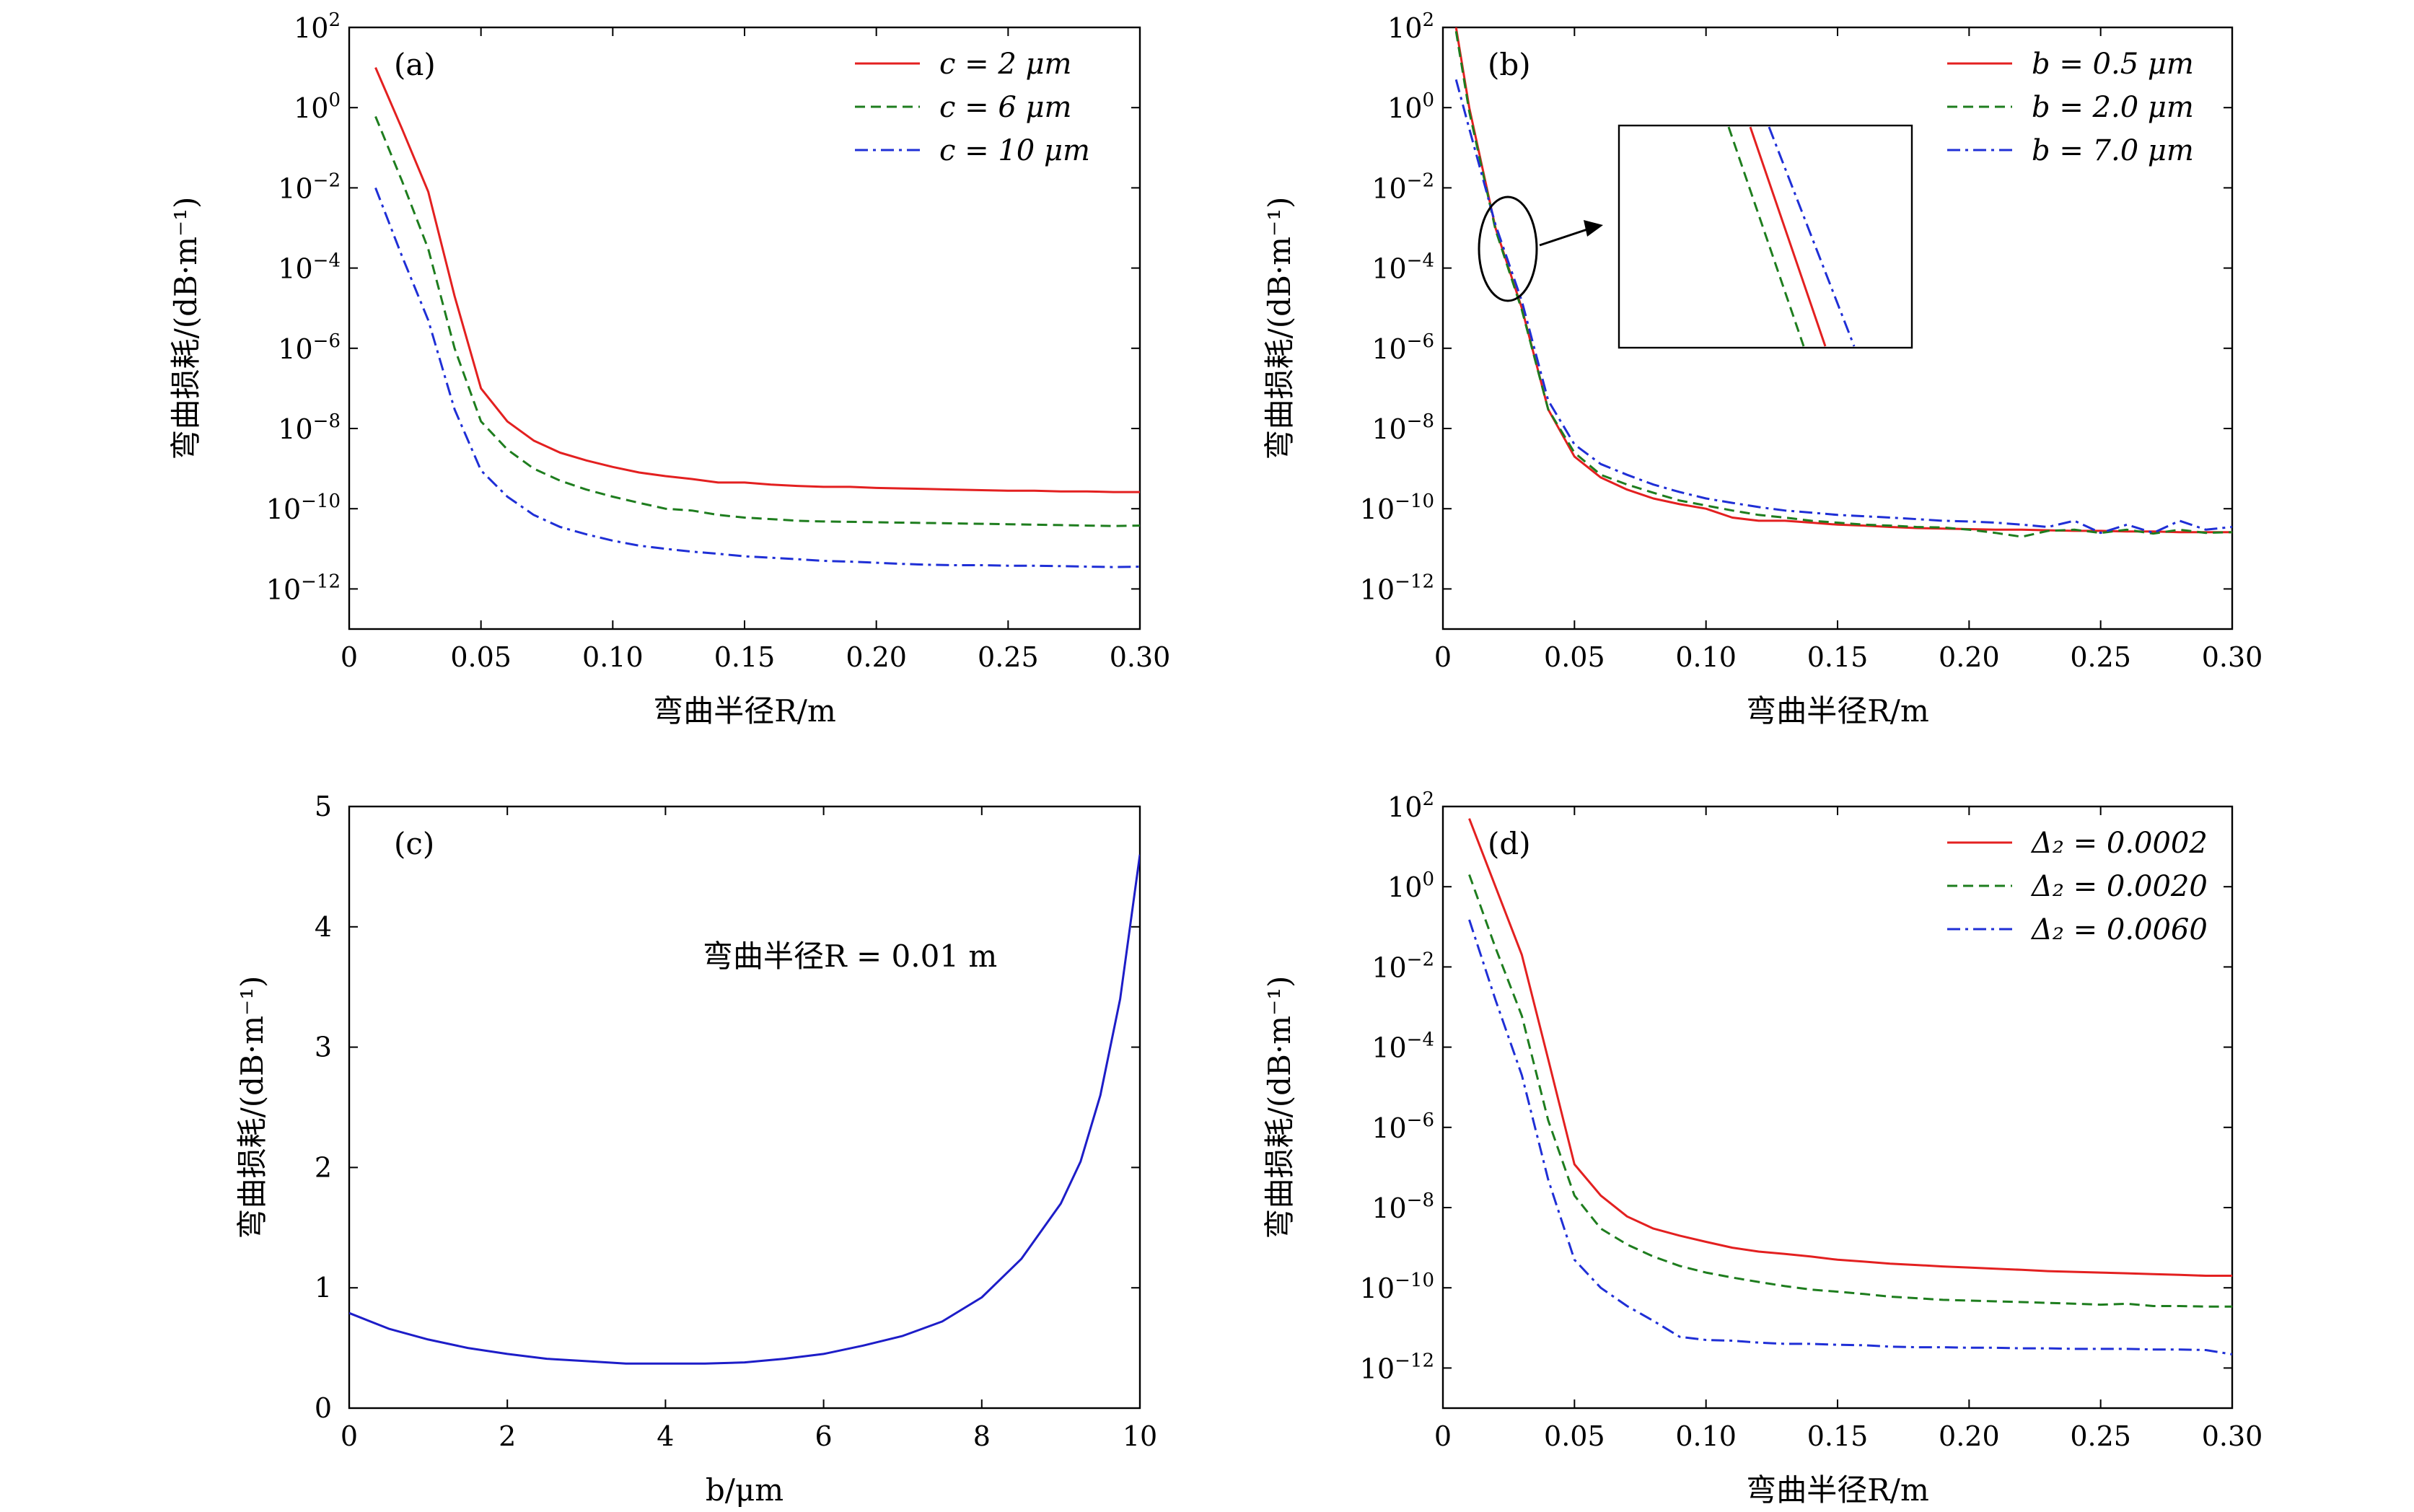 This screenshot has width=2414, height=1512. Describe the element at coordinates (850, 956) in the screenshot. I see `annotation-text: 弯曲半径R = 0.01 m` at that location.